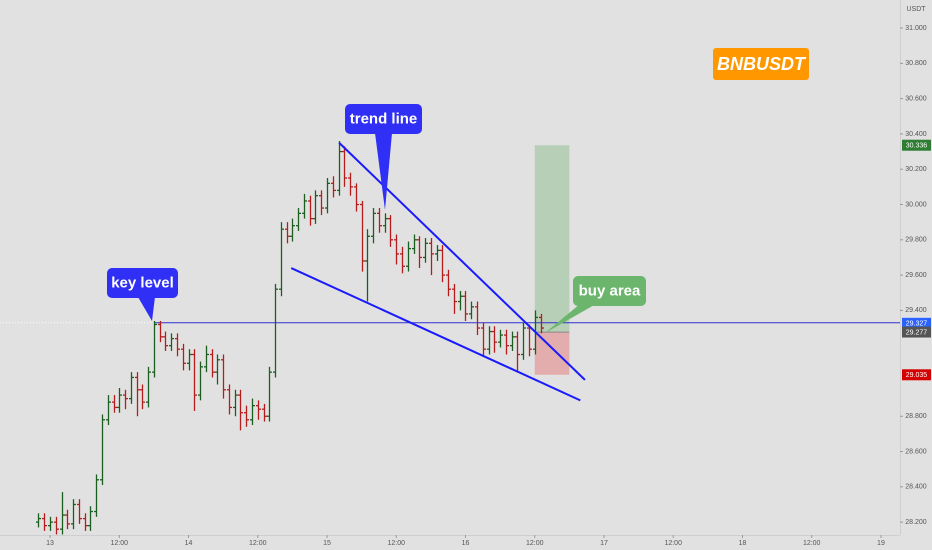 This screenshot has height=550, width=932. I want to click on y-tick-label: 30.800, so click(916, 63).